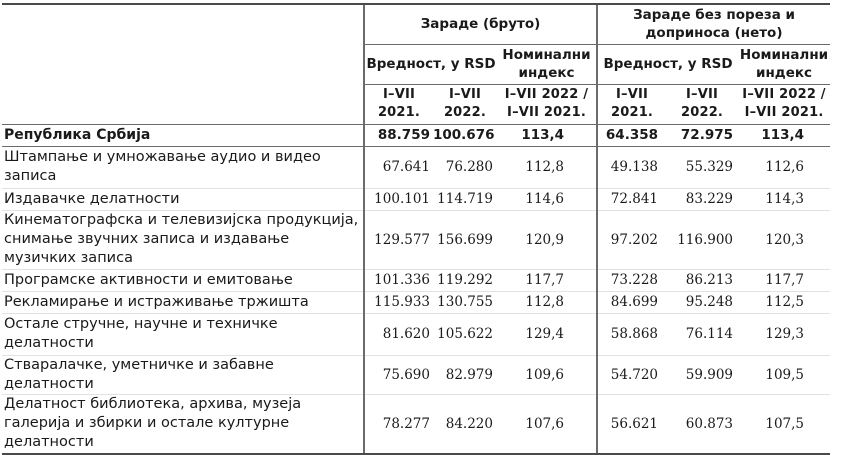 The image size is (850, 455). Describe the element at coordinates (702, 135) in the screenshot. I see `net-2022-value: 72.975` at that location.